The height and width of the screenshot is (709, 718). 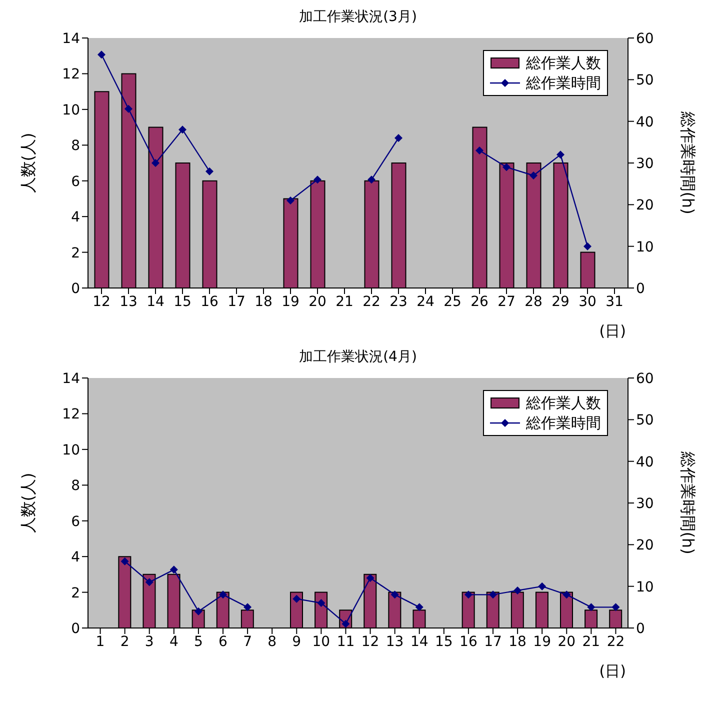 I want to click on x-tick-label: 31, so click(x=615, y=302).